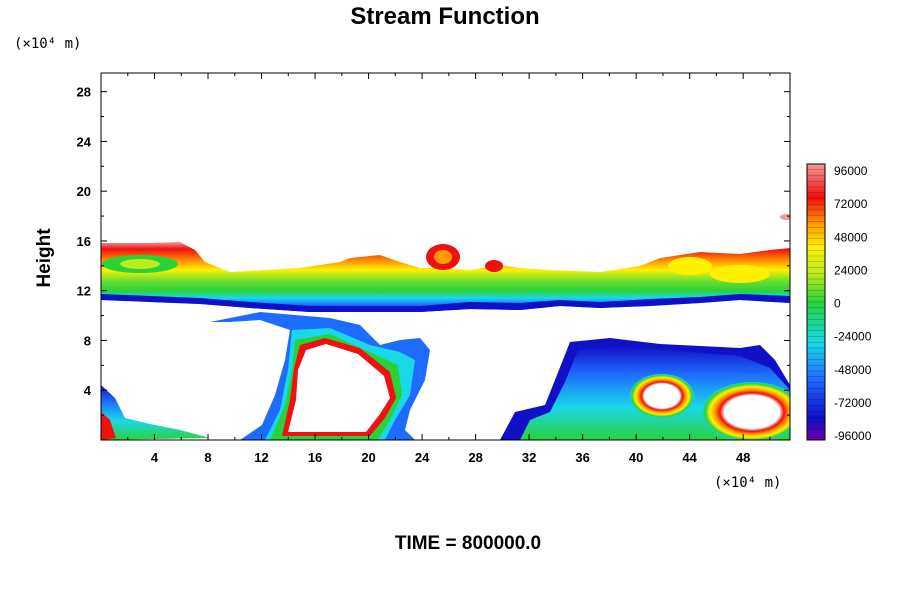 This screenshot has width=900, height=600. I want to click on colorbar-label: 72000, so click(851, 204).